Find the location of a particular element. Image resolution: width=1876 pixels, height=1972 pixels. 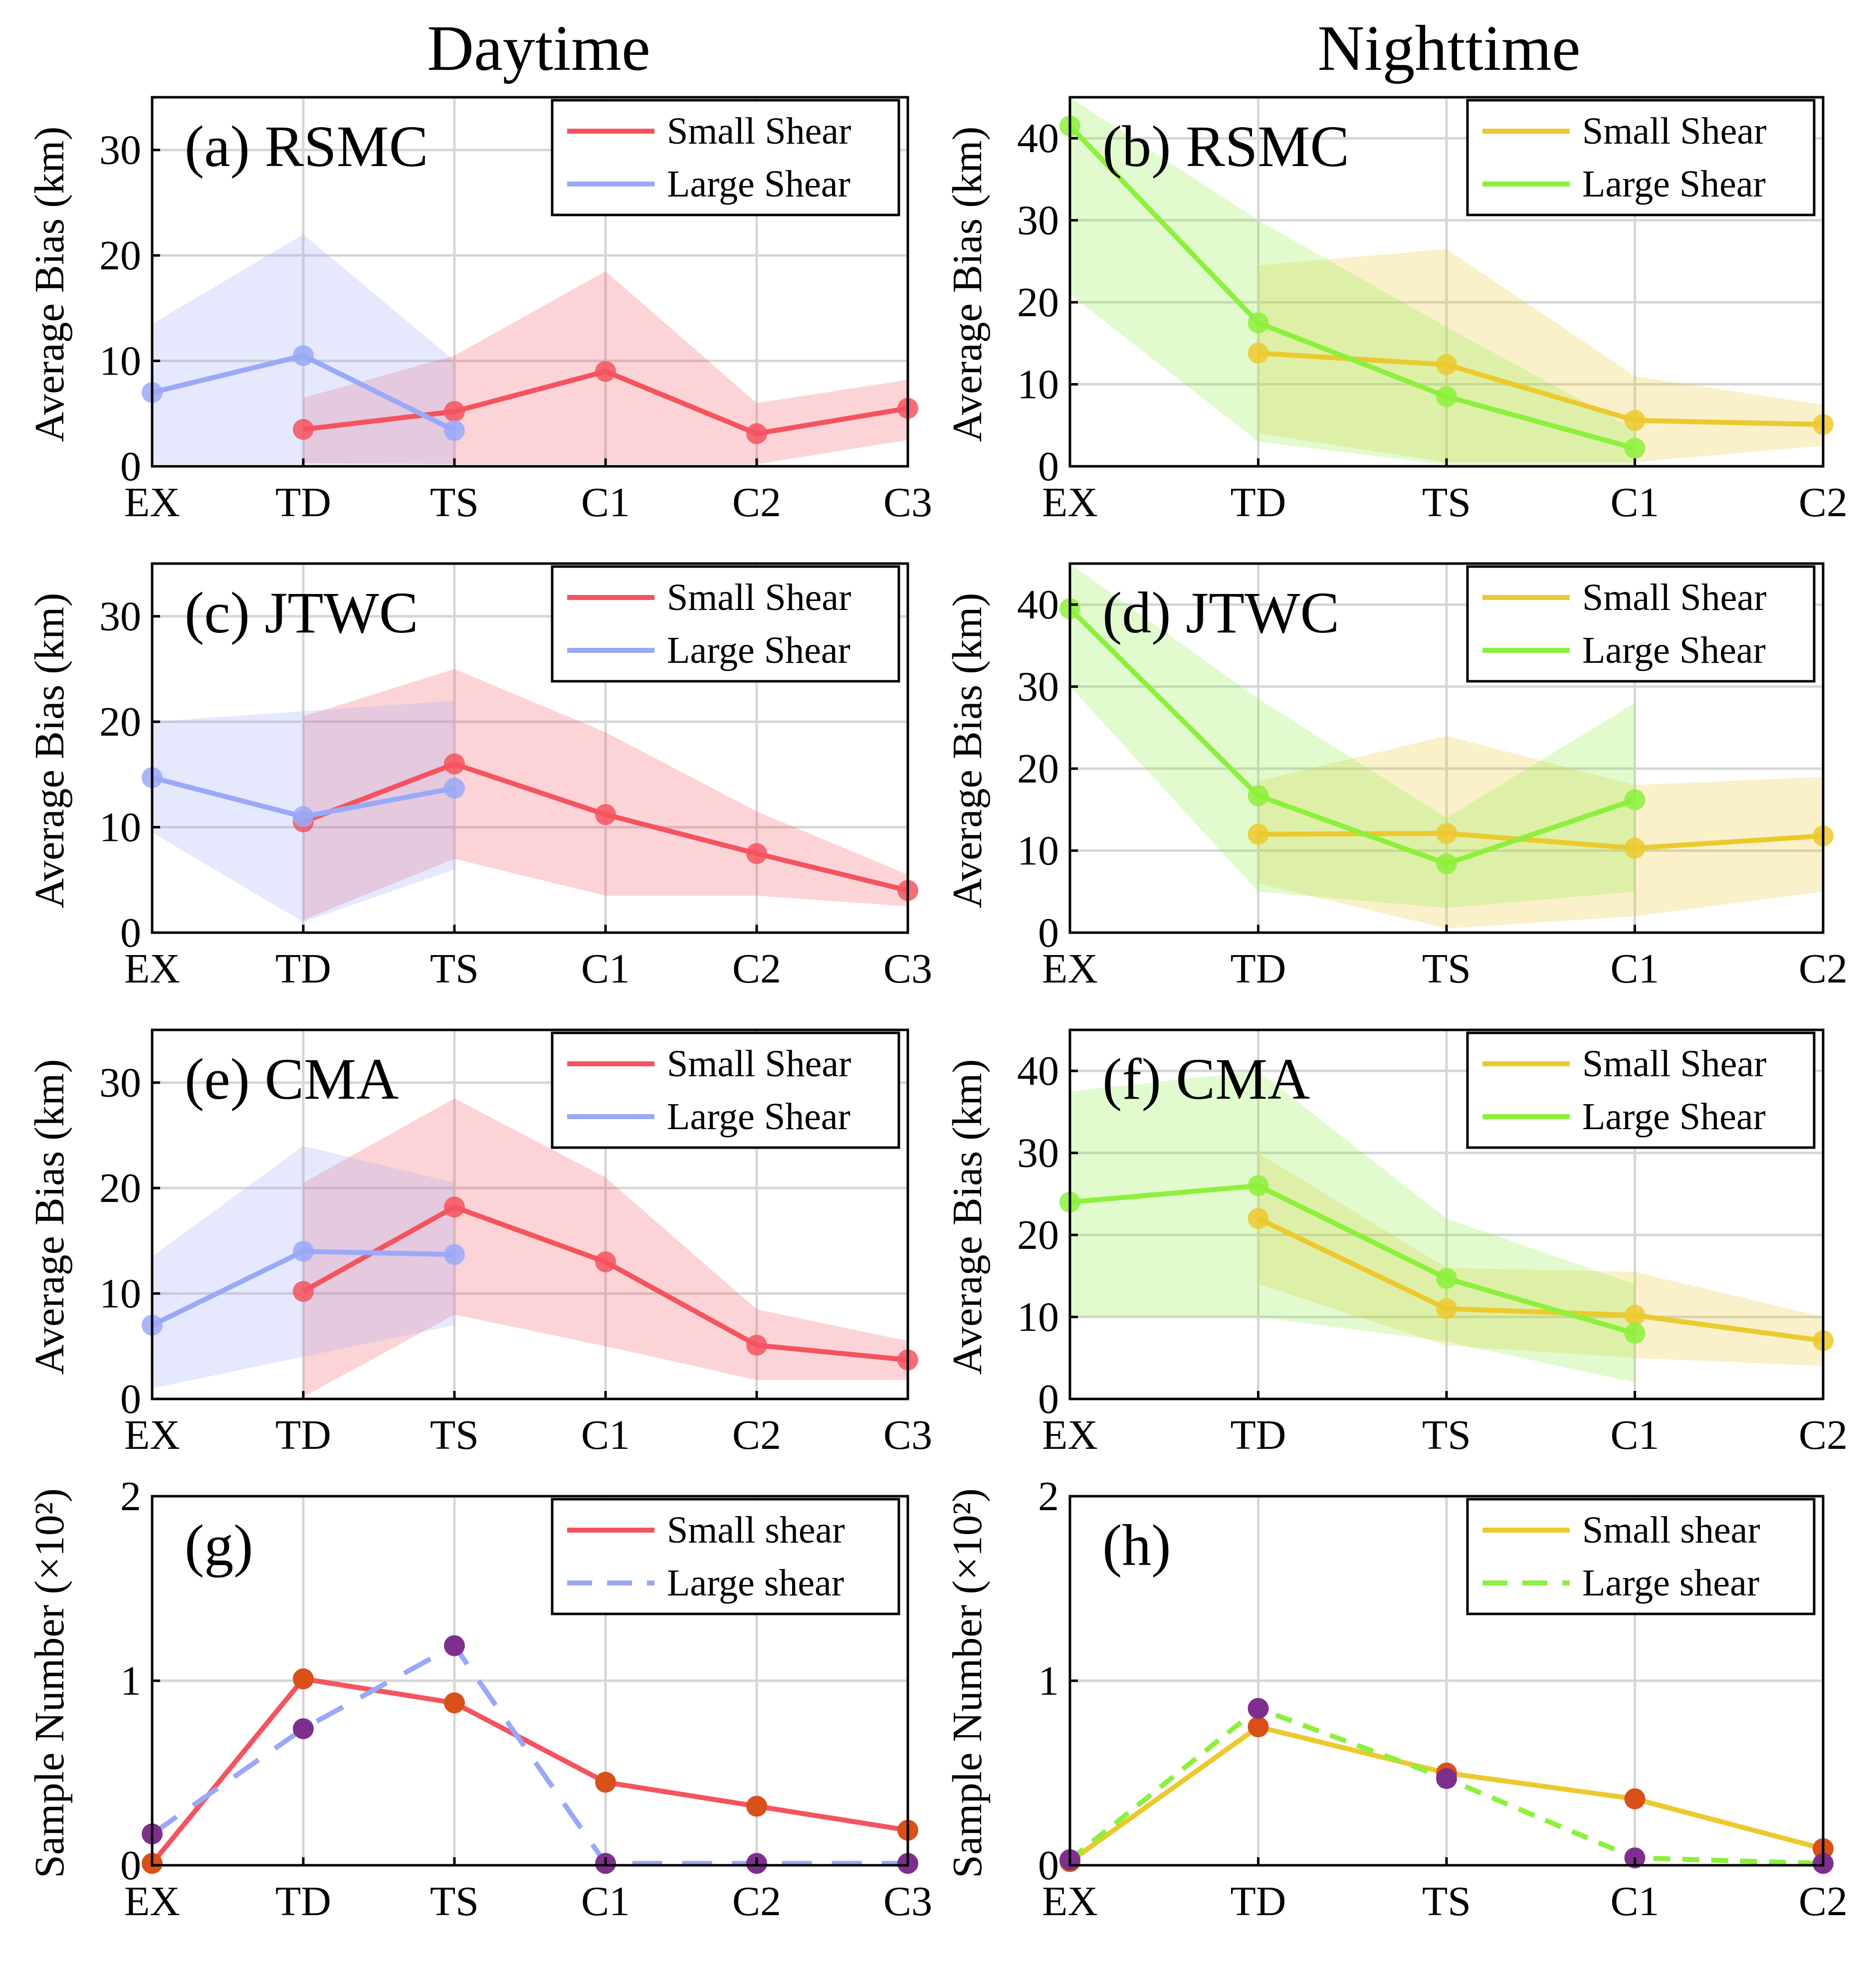

legend-label: Small shear is located at coordinates (1671, 1530).